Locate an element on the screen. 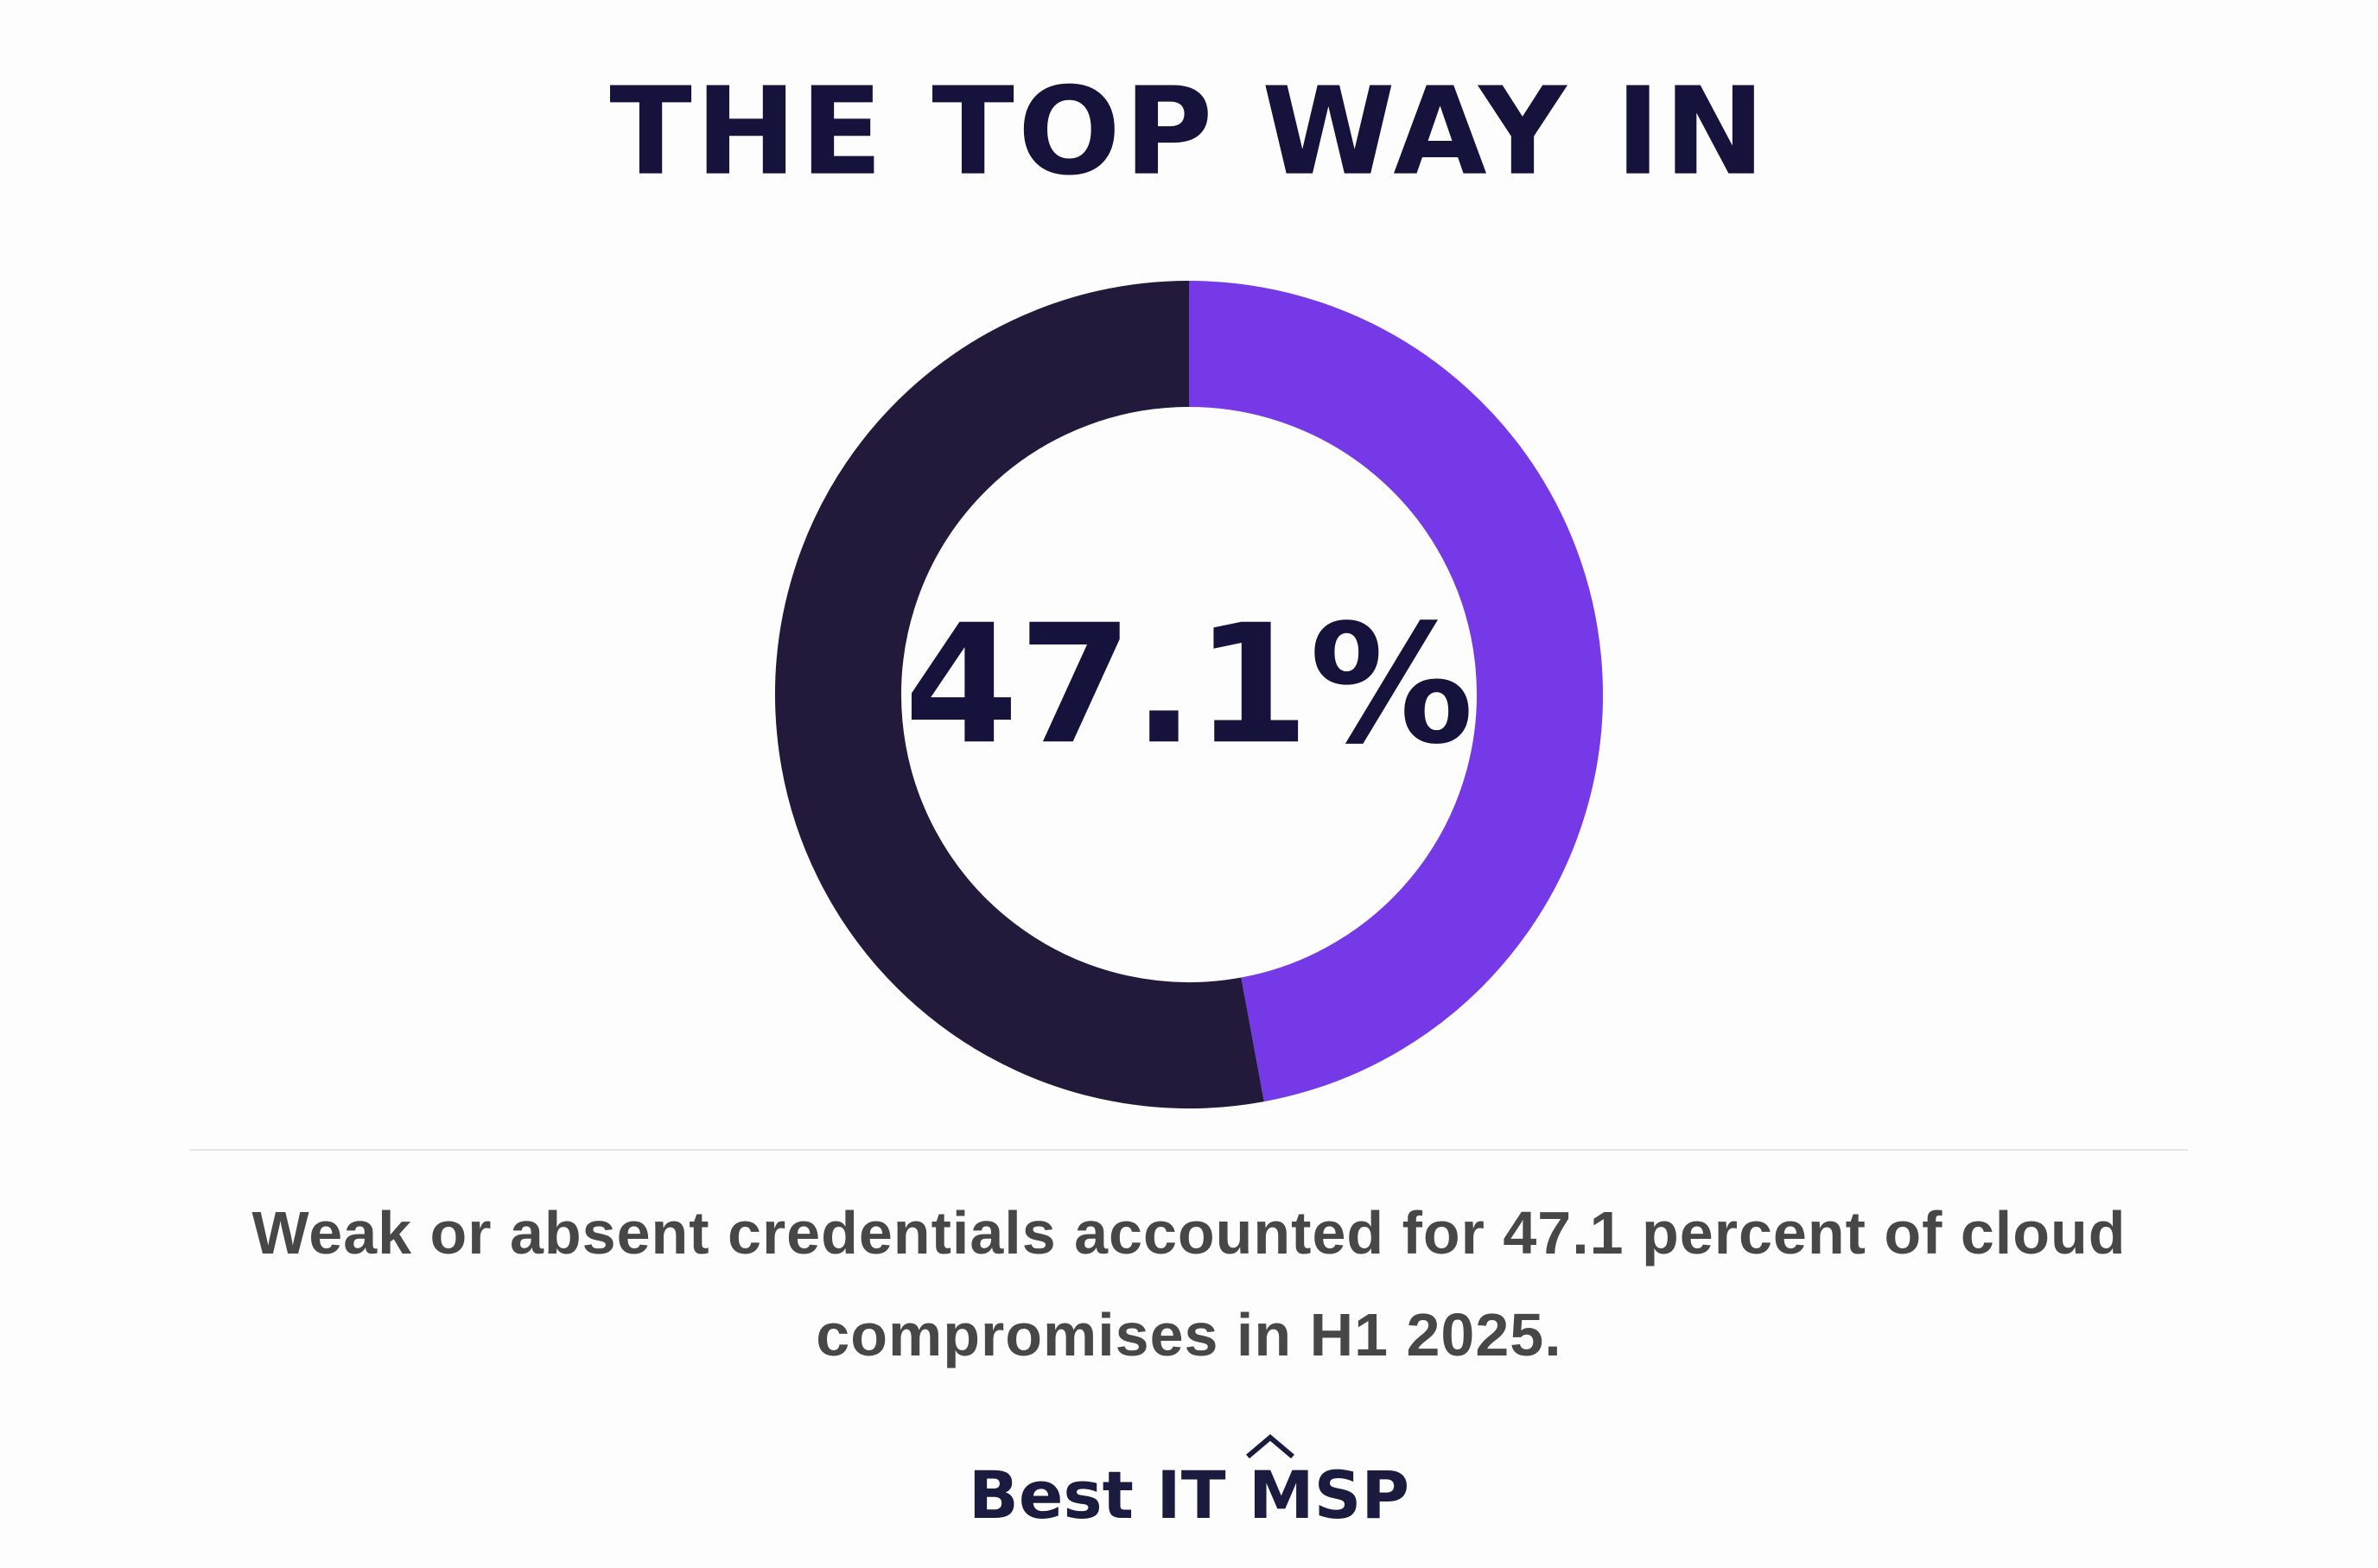 This screenshot has height=1568, width=2378. brand-logo: Best IT MSP is located at coordinates (1189, 1495).